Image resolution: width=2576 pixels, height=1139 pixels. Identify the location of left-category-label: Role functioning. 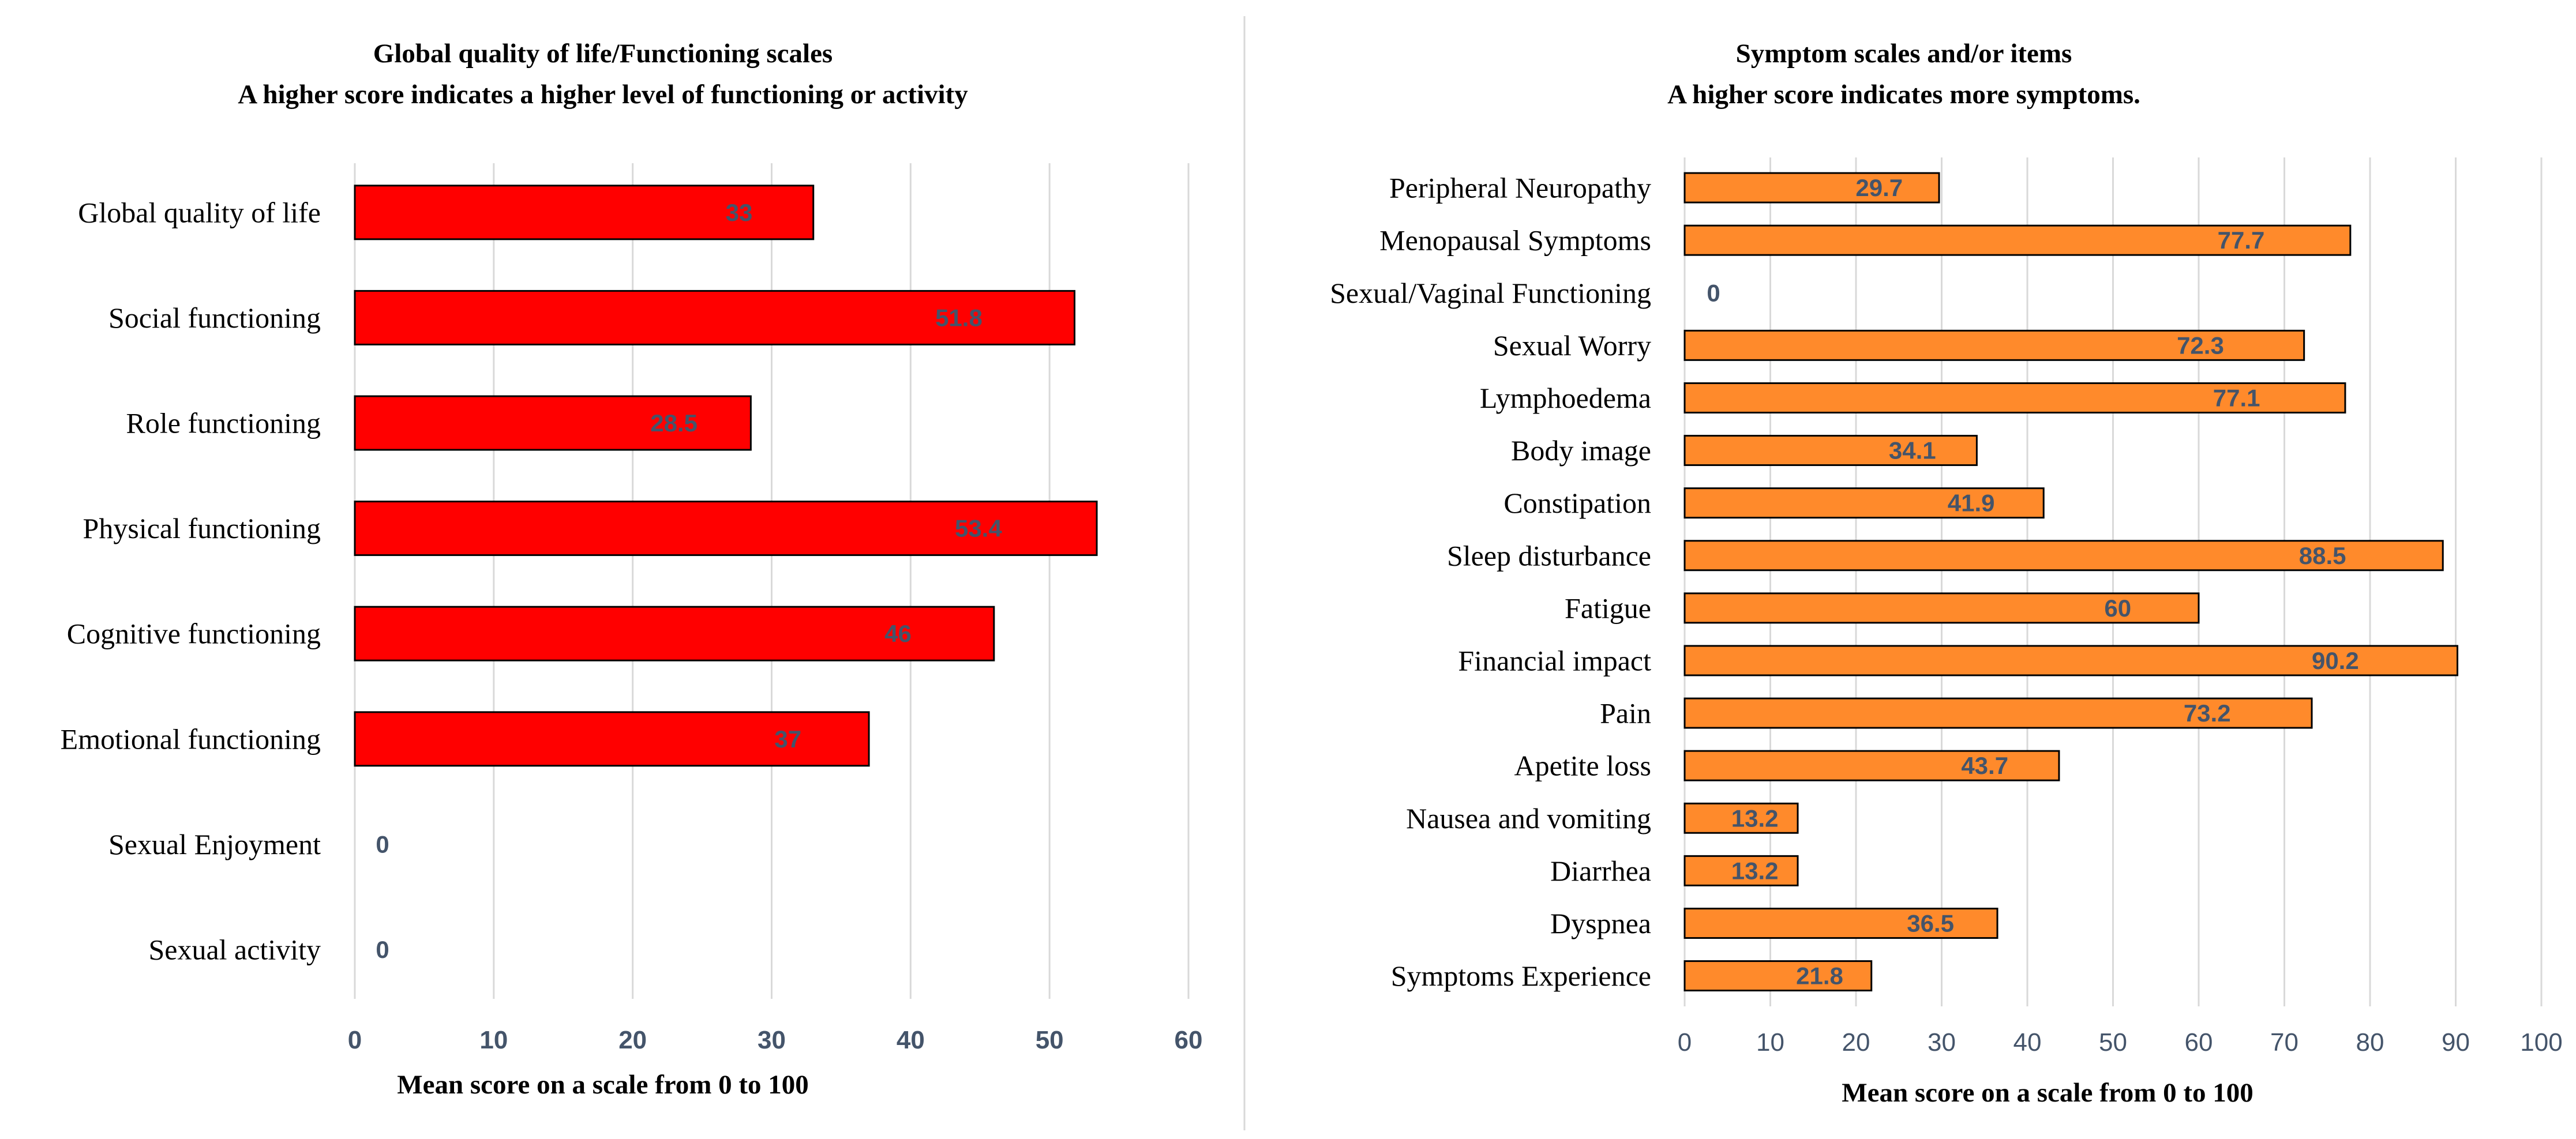
(223, 423).